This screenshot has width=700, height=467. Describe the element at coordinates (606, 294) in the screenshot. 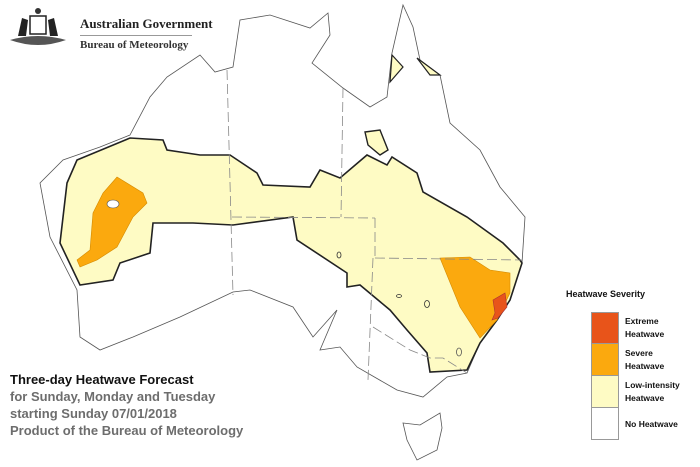

I see `legend-title: Heatwave Severity` at that location.